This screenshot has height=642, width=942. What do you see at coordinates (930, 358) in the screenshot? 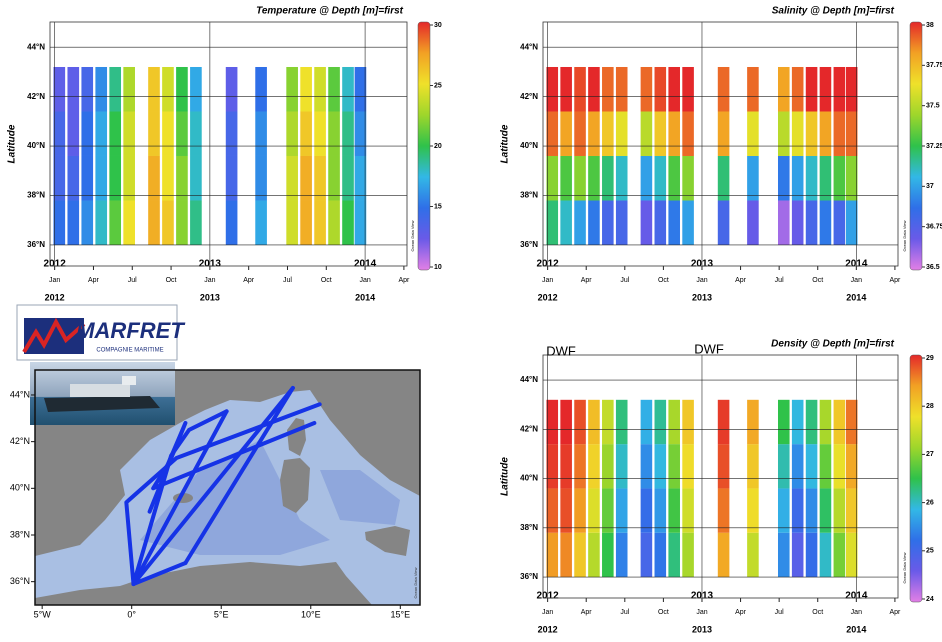
I see `colorbar-label: 29` at bounding box center [930, 358].